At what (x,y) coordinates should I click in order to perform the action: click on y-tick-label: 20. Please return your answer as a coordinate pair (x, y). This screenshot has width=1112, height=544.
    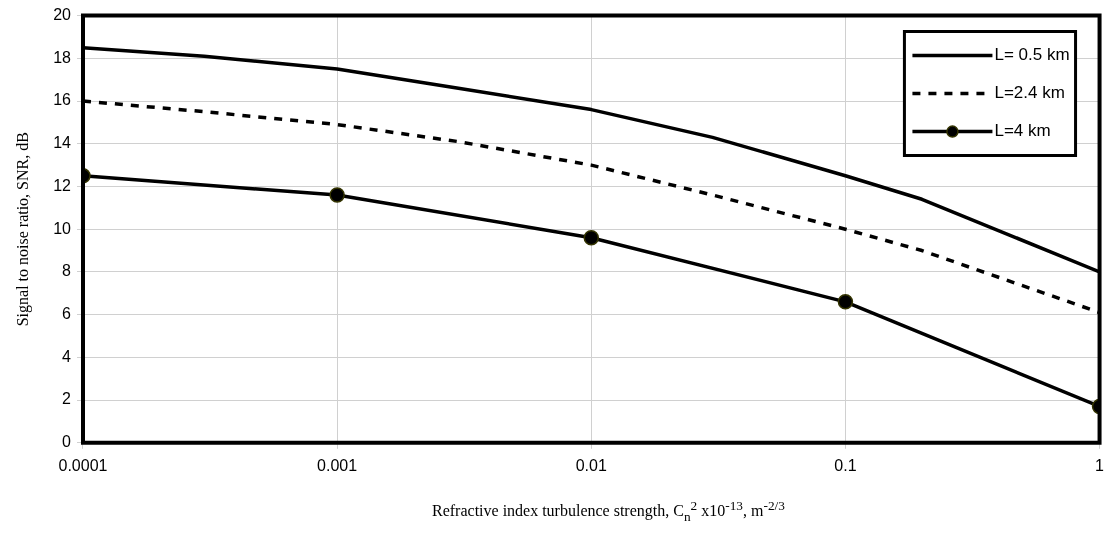
    Looking at the image, I should click on (62, 15).